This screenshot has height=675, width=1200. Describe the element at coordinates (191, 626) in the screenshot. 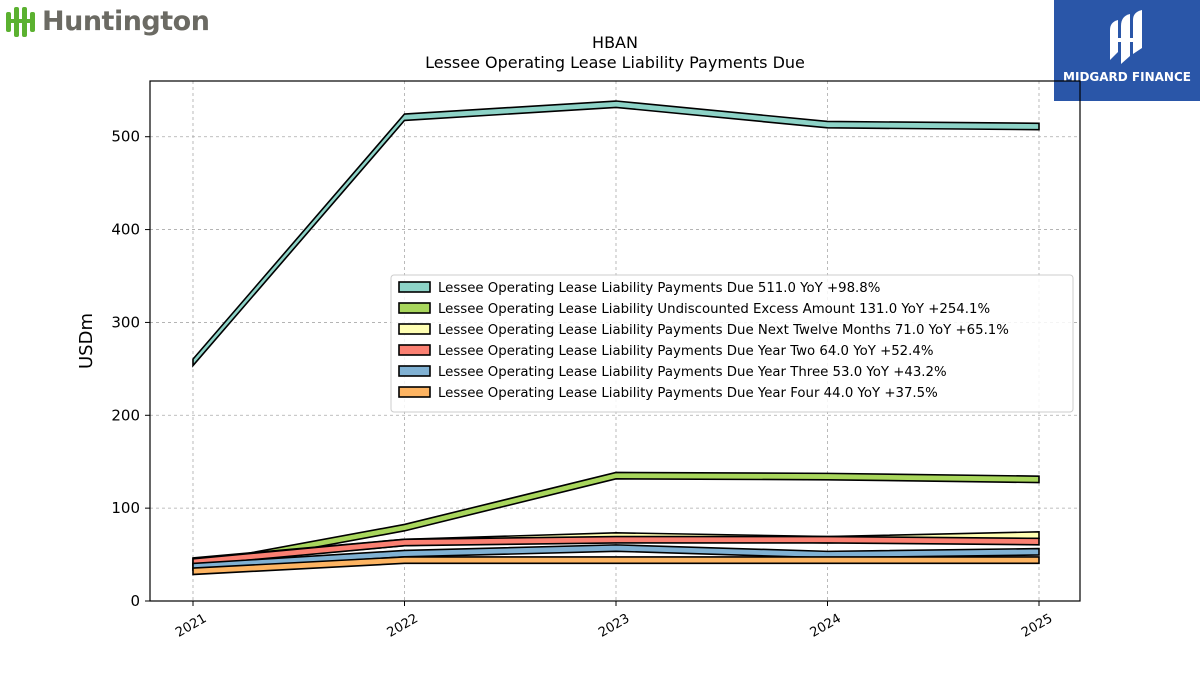

I see `x-tick-label: 2021` at that location.